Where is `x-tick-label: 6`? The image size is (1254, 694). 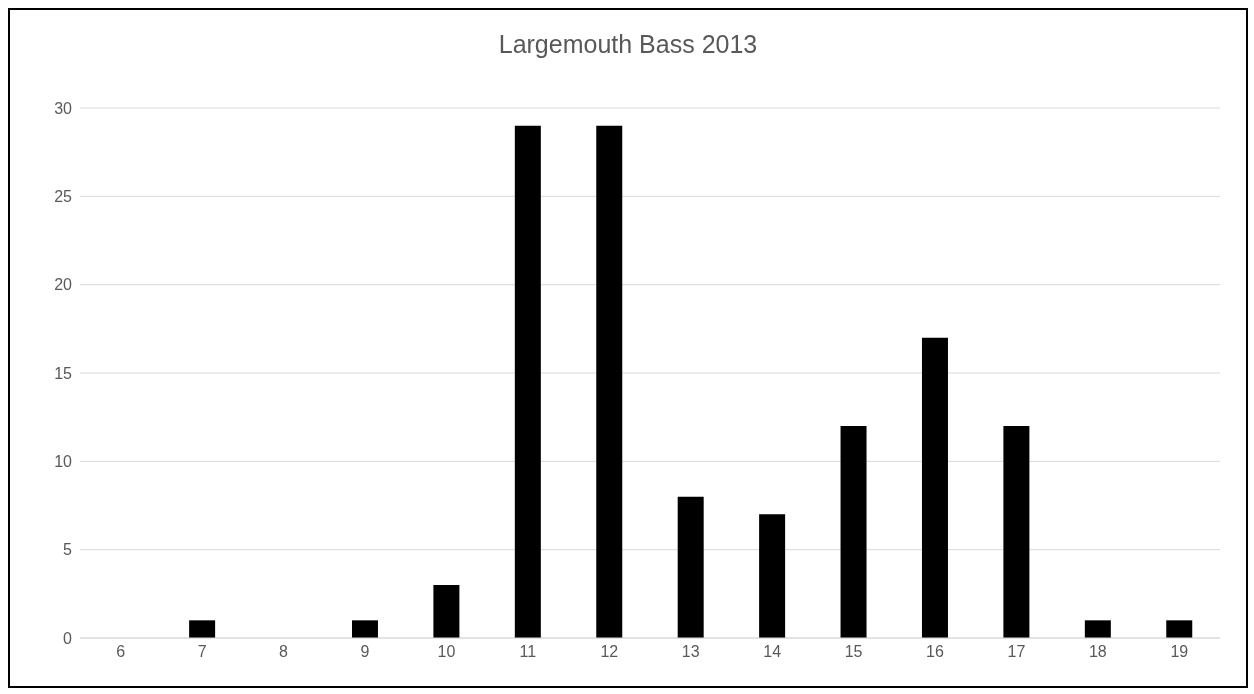 x-tick-label: 6 is located at coordinates (121, 652).